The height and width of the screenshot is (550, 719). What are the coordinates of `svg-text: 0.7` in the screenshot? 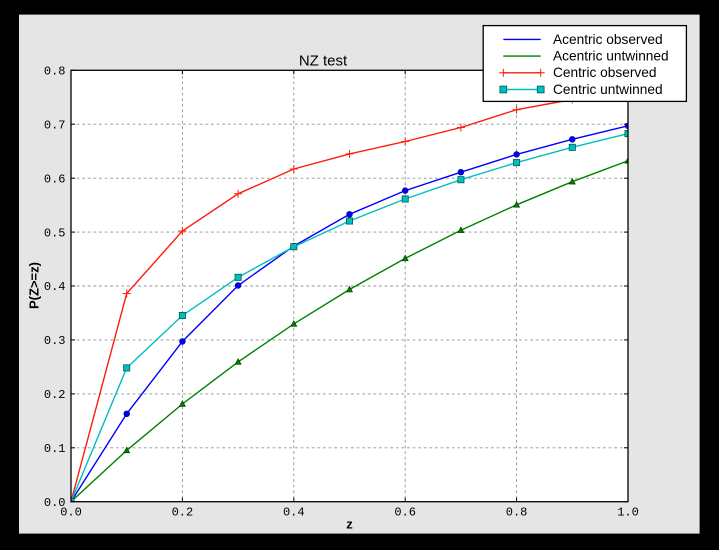 It's located at (55, 125).